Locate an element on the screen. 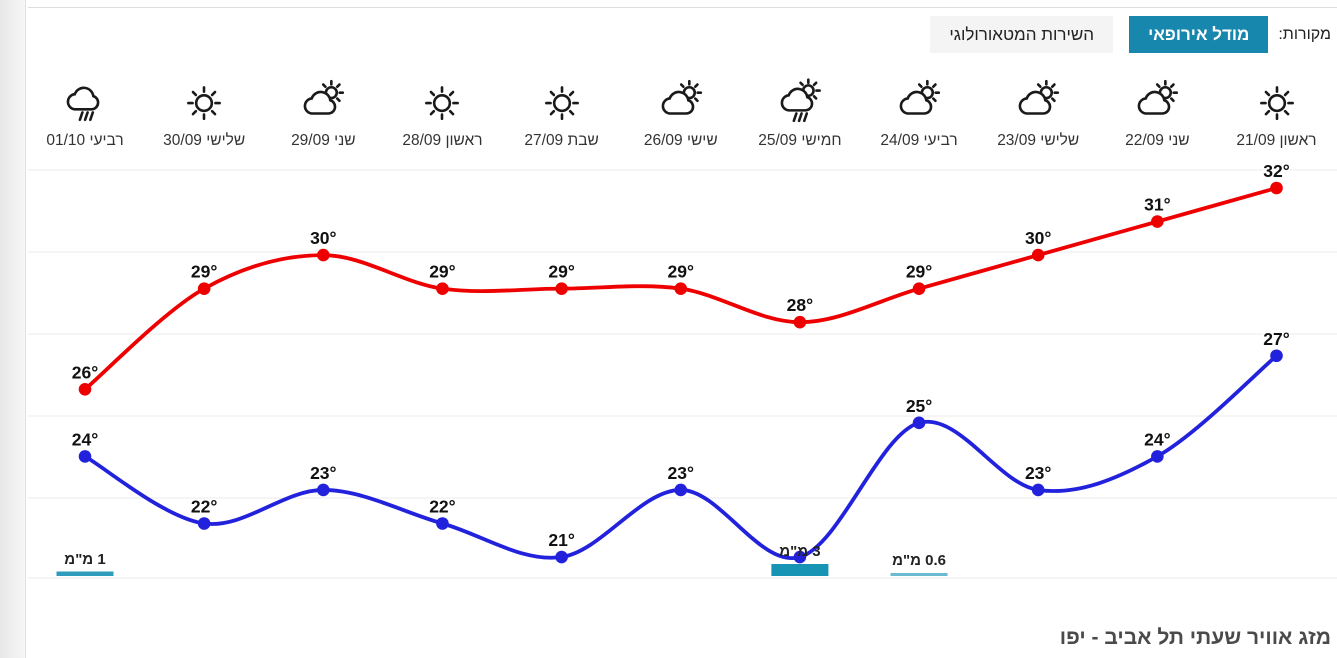 Image resolution: width=1337 pixels, height=658 pixels. day-column: שני 22/09 is located at coordinates (1157, 119).